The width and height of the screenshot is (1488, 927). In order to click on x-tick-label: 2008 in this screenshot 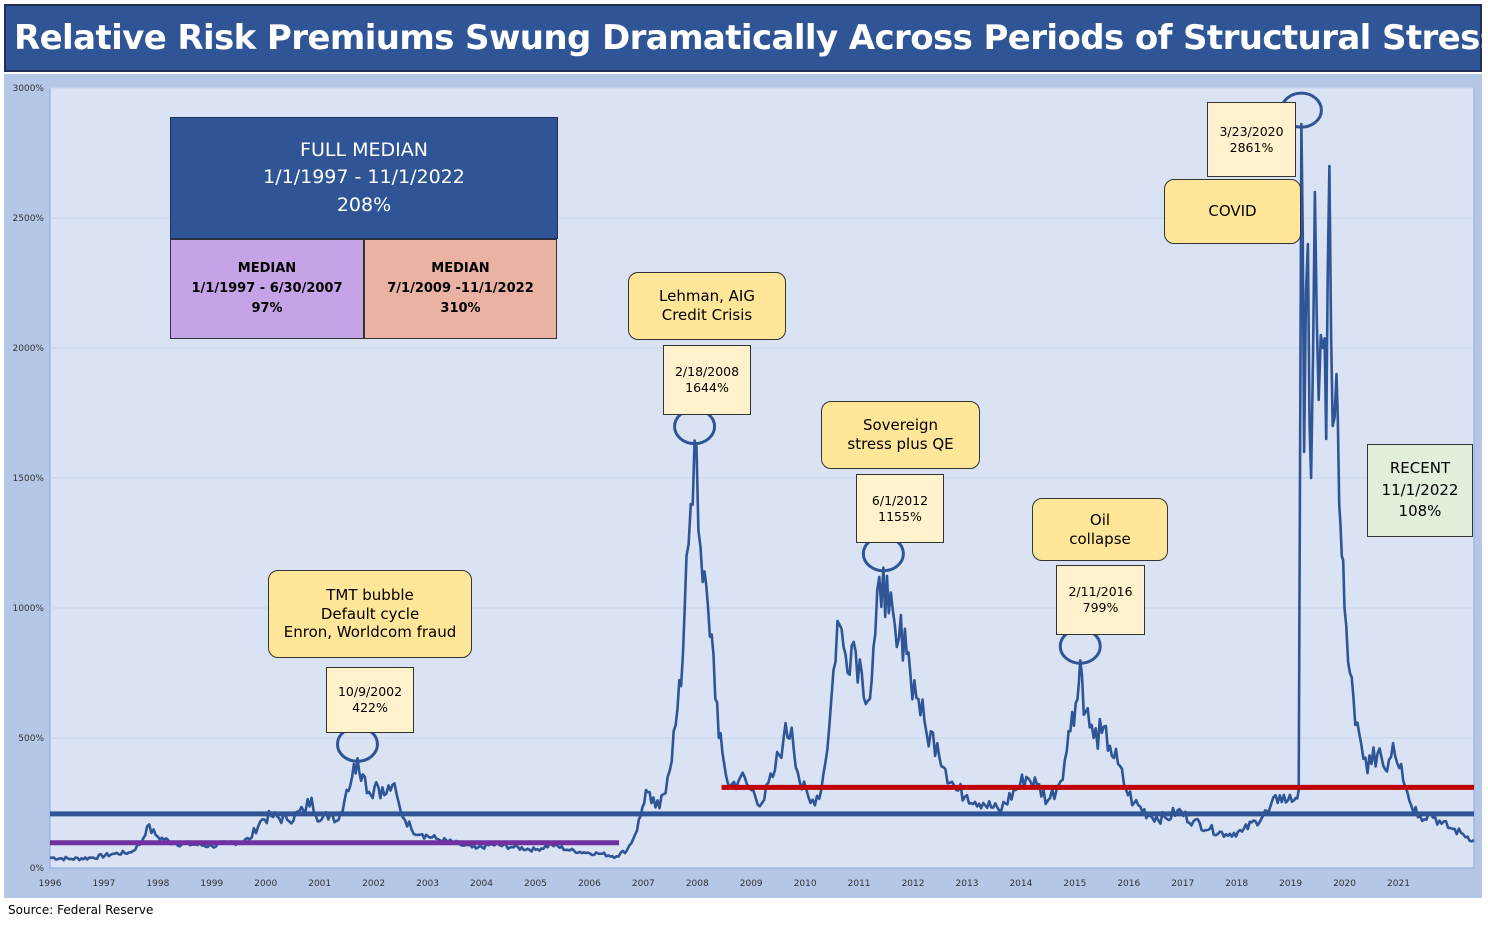, I will do `click(697, 884)`.